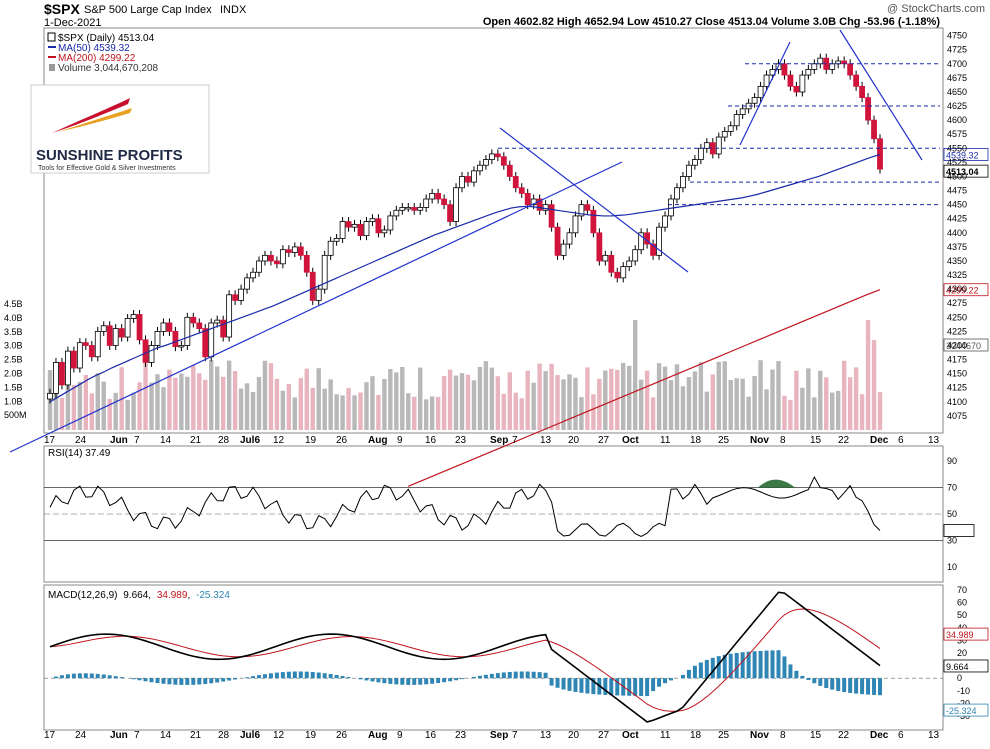 The width and height of the screenshot is (990, 749). I want to click on x-axis-label: 21, so click(196, 440).